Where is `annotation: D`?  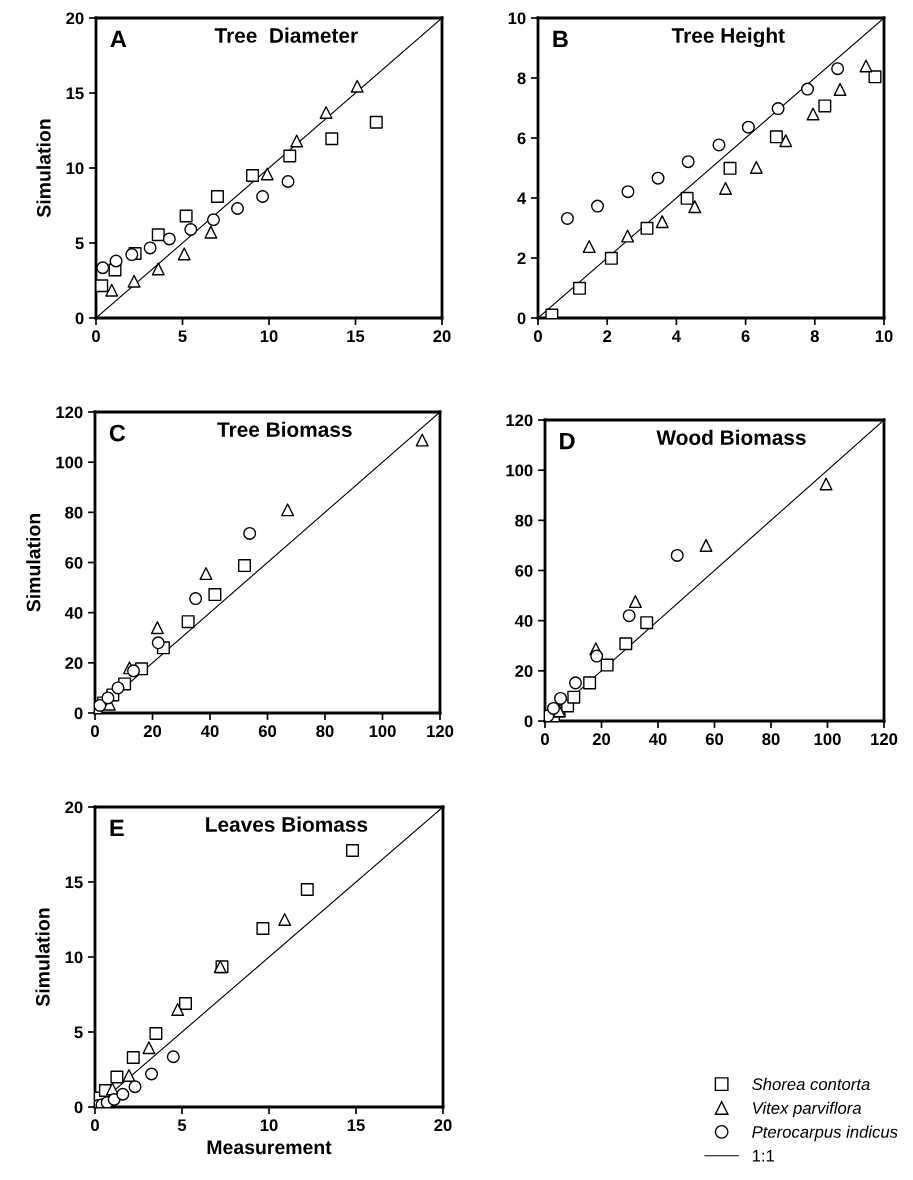
annotation: D is located at coordinates (567, 441).